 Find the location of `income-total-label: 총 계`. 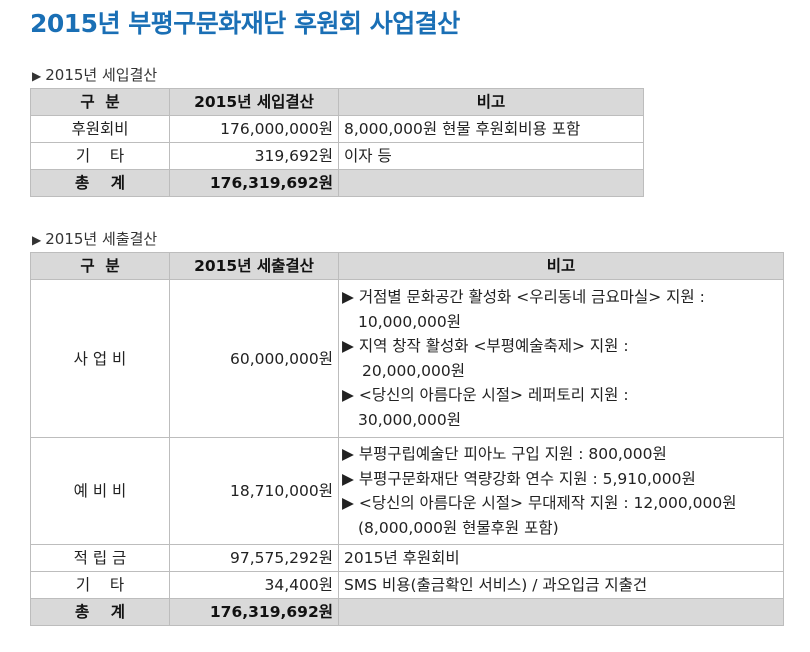

income-total-label: 총 계 is located at coordinates (100, 183).